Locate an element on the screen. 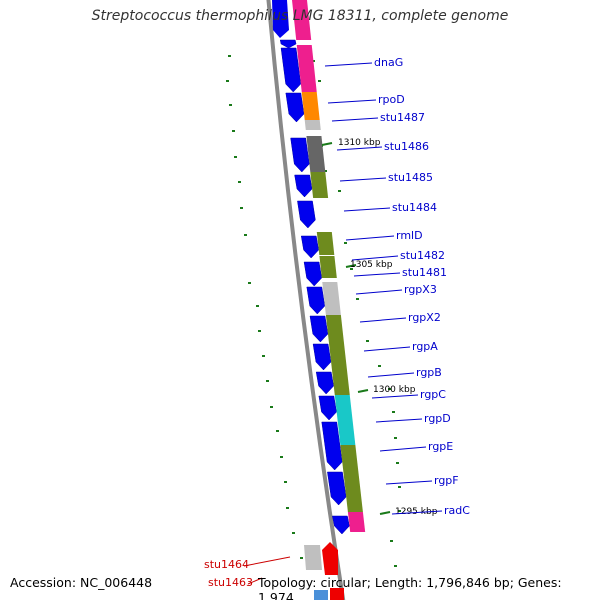  gene-label-stu1481: stu1481 is located at coordinates (424, 272).